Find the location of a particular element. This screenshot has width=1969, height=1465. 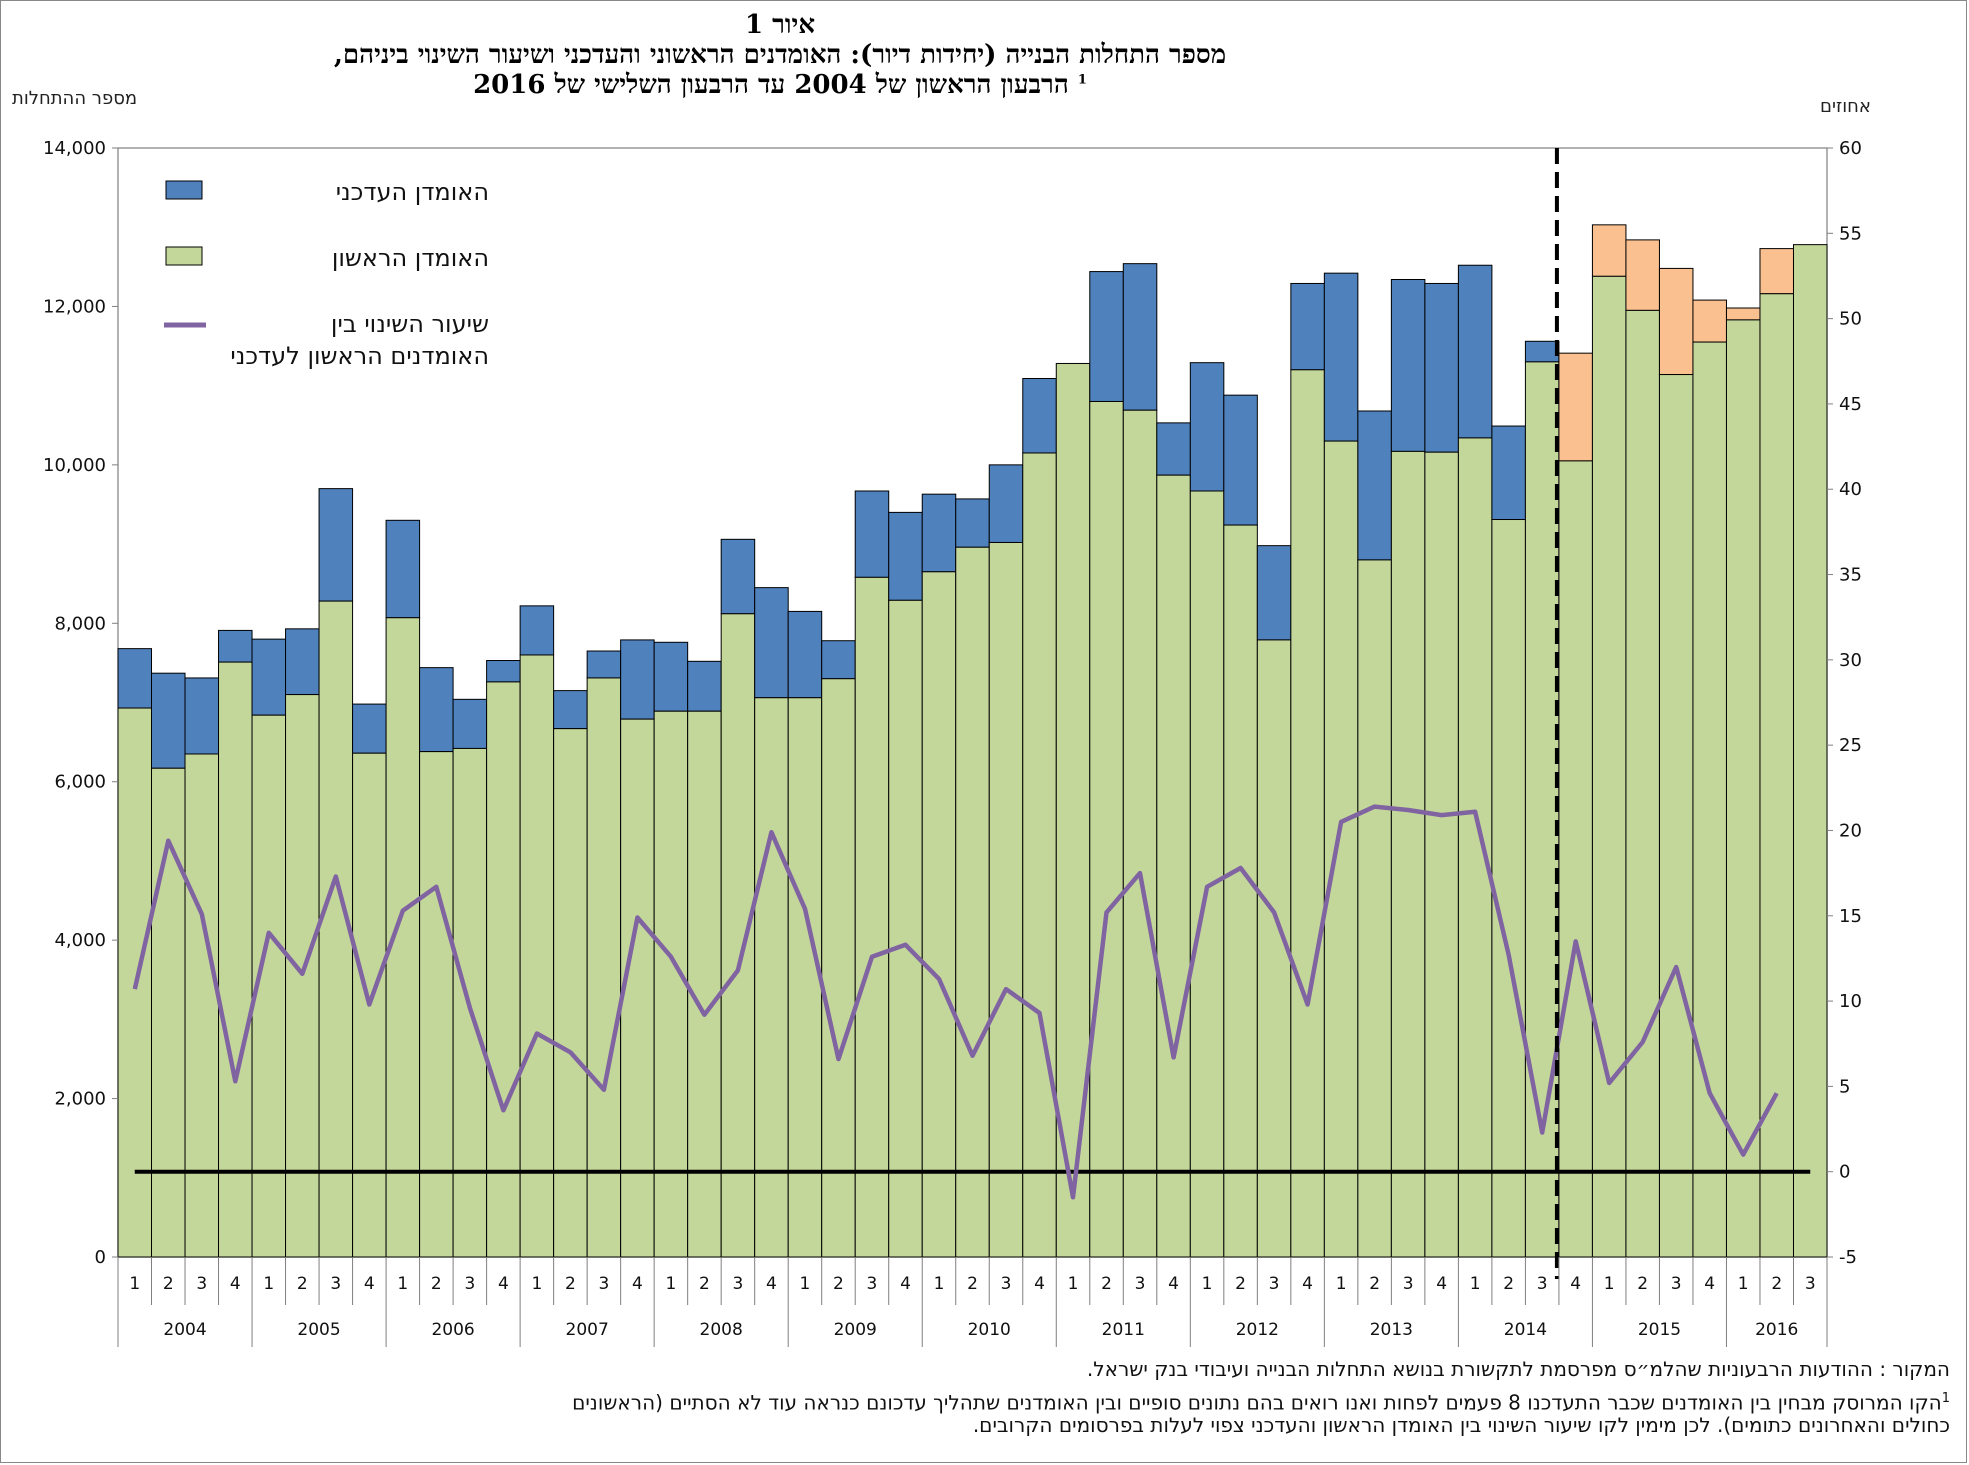

quarter-label-34: 3 is located at coordinates (1274, 1284).